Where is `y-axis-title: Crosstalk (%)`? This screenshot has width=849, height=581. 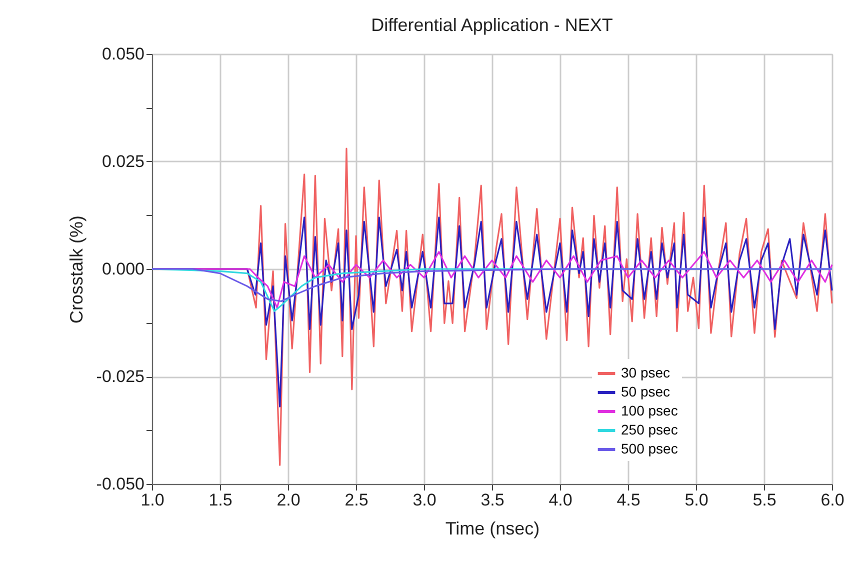
y-axis-title: Crosstalk (%) is located at coordinates (76, 269).